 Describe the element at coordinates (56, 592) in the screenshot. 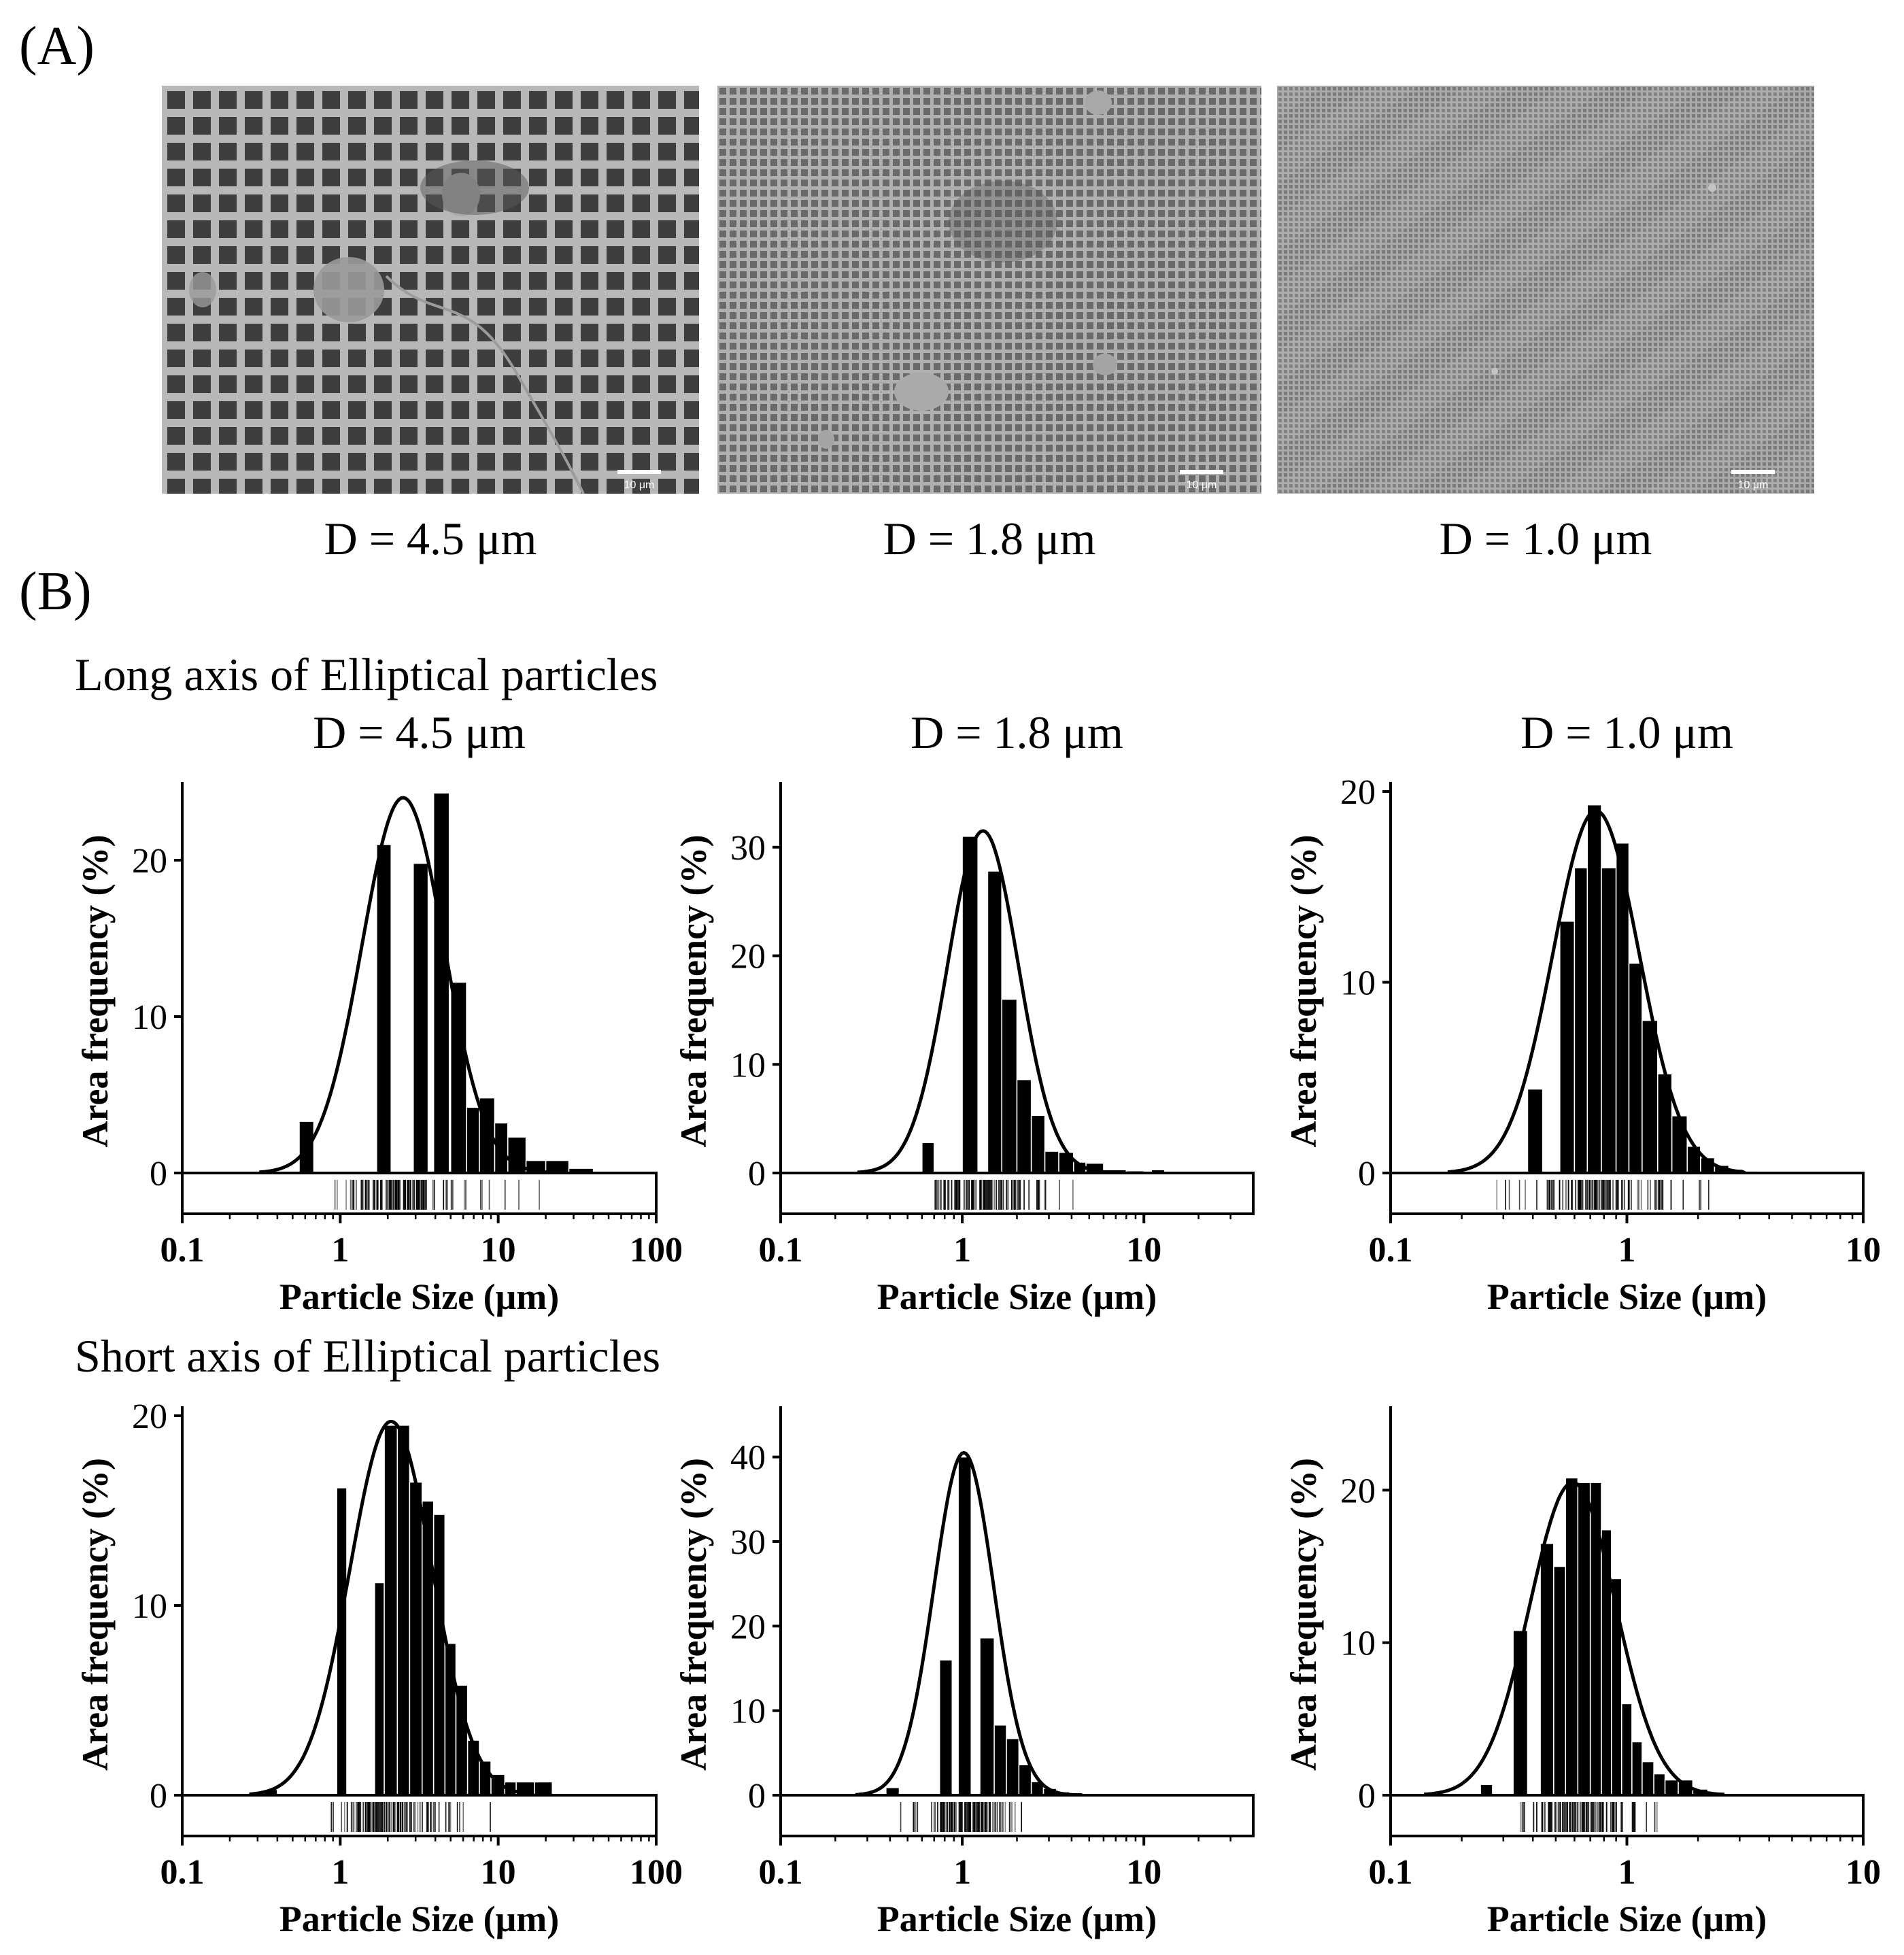

I see `panel-b-label: (B)` at that location.